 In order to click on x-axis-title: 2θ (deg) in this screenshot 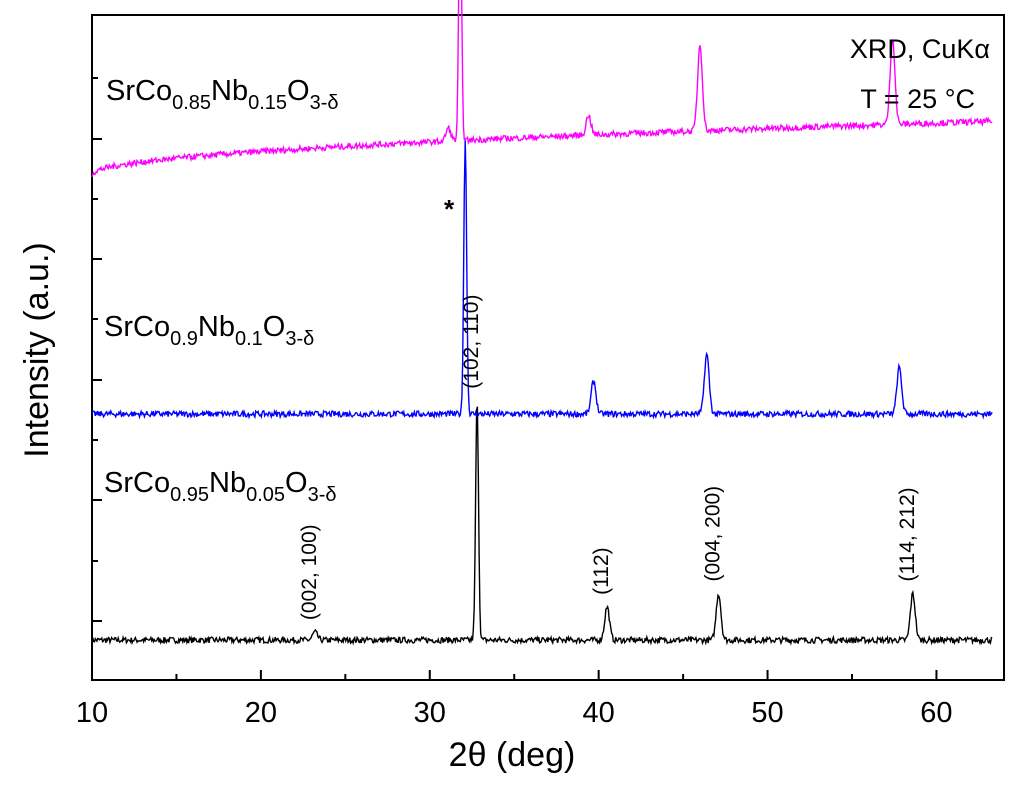, I will do `click(512, 755)`.